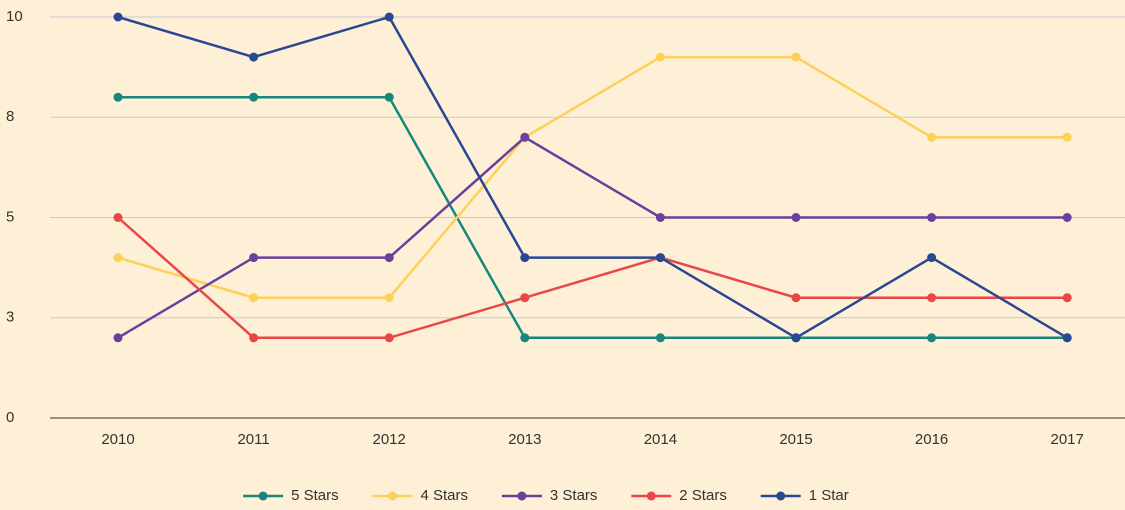 The image size is (1125, 510). I want to click on y-tick-label: 8, so click(10, 116).